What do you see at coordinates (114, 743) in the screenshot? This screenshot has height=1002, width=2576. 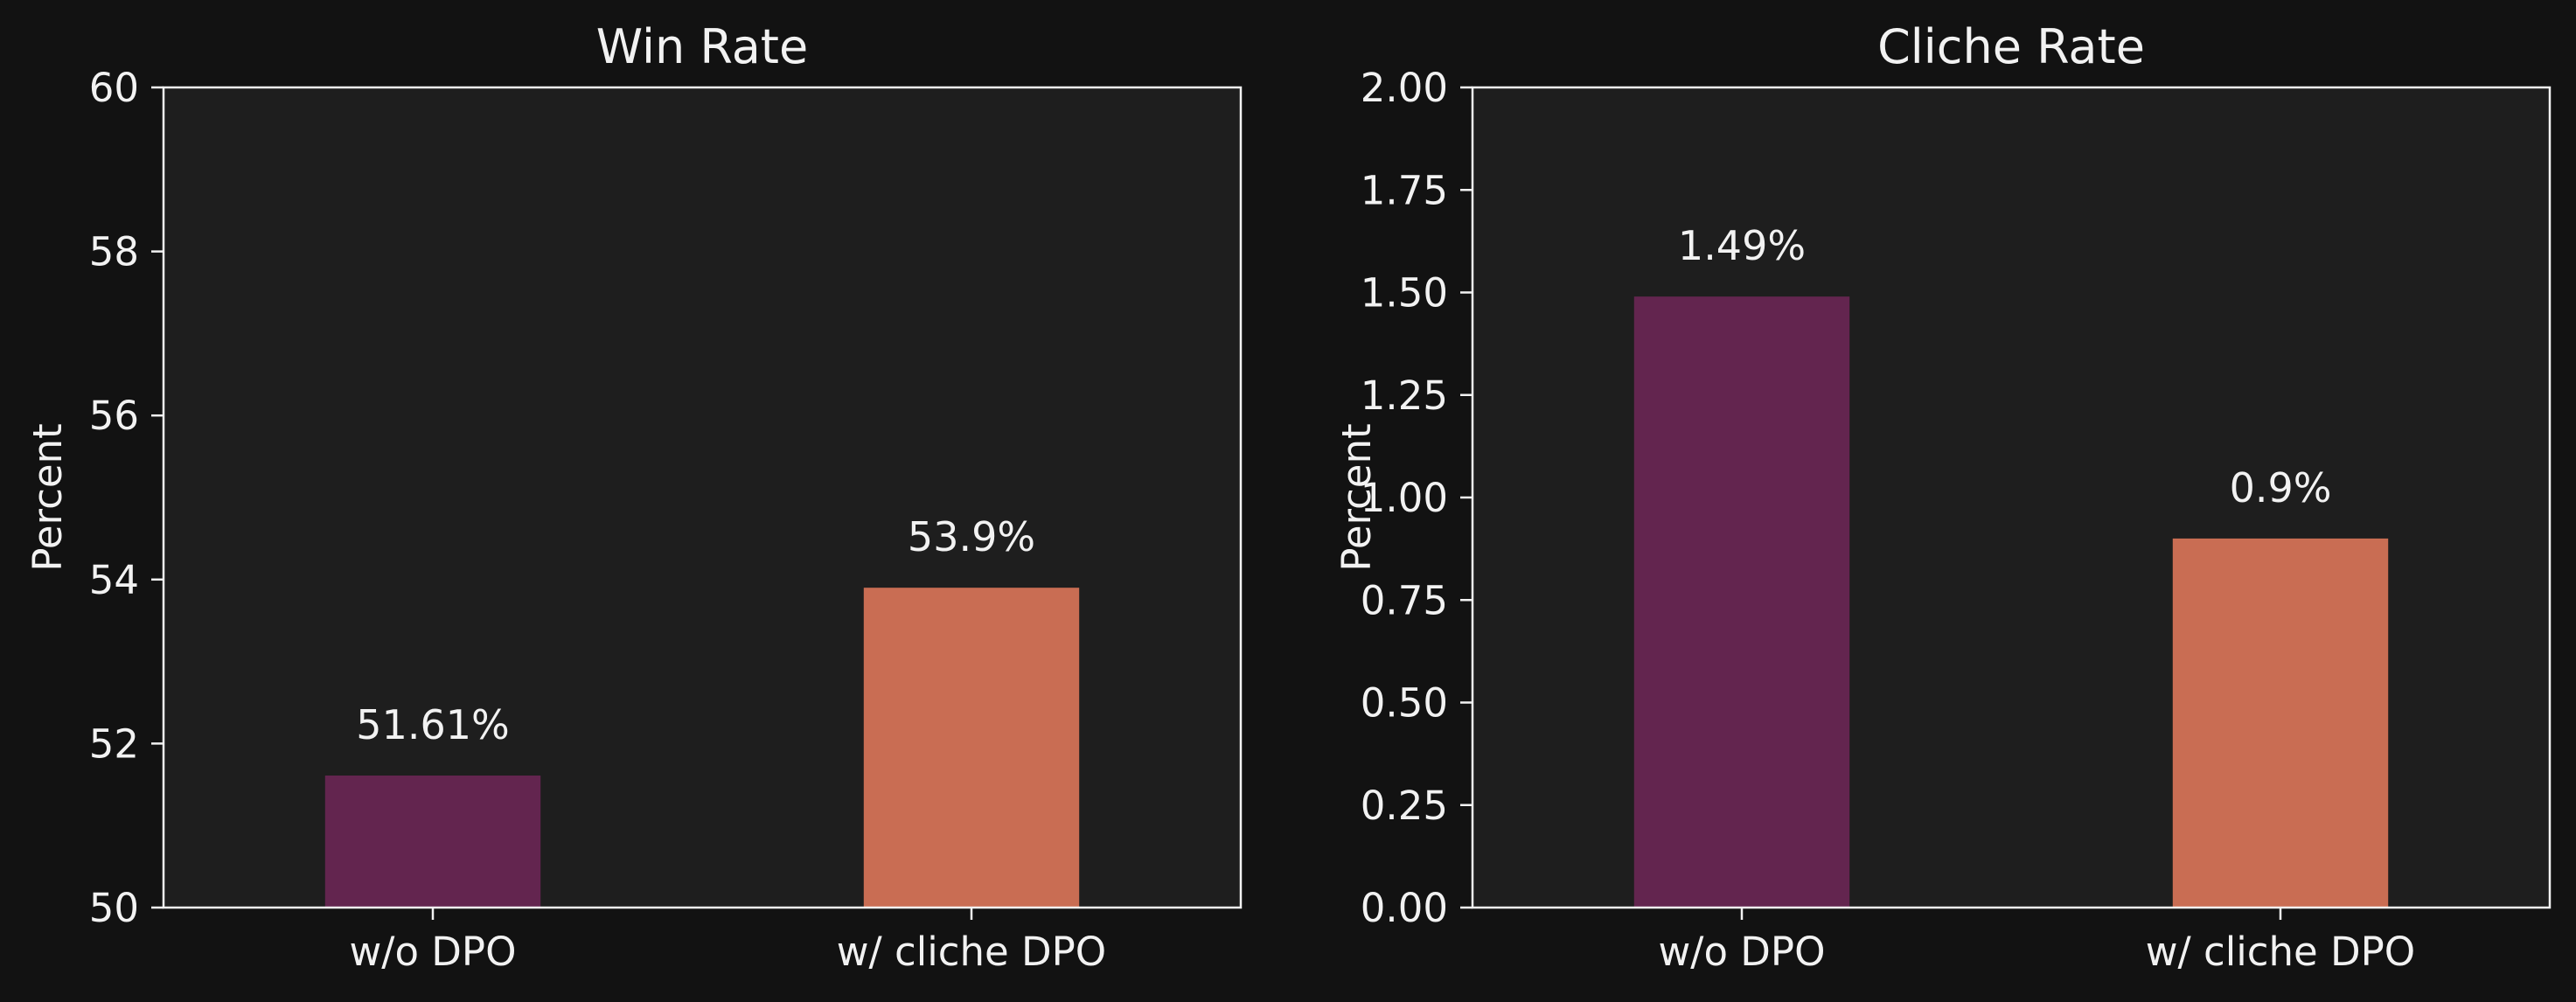 I see `y-tick-label-2: 52` at bounding box center [114, 743].